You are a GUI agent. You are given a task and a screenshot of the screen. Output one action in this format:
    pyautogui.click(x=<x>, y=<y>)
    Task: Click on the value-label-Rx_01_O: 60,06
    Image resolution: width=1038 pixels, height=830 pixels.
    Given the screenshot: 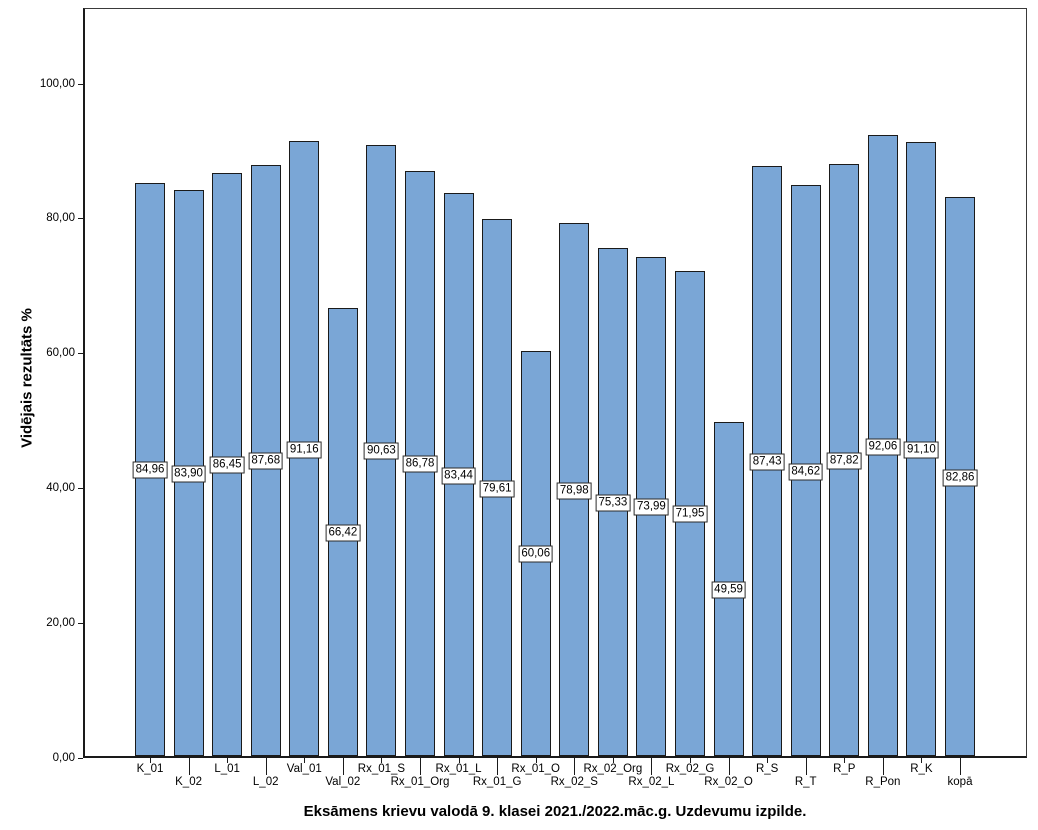 What is the action you would take?
    pyautogui.click(x=536, y=554)
    